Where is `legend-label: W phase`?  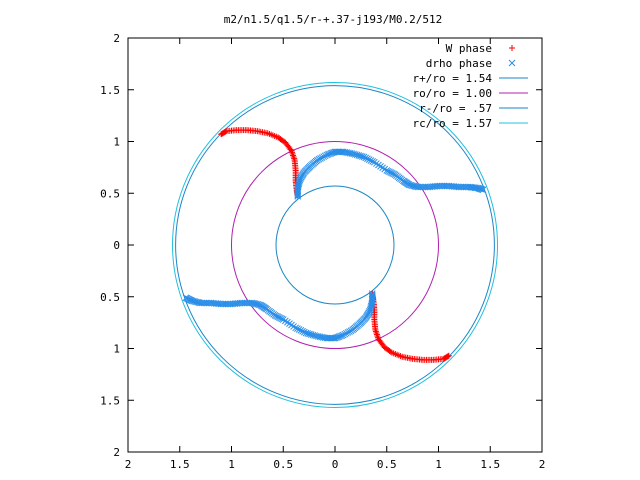 legend-label: W phase is located at coordinates (469, 48).